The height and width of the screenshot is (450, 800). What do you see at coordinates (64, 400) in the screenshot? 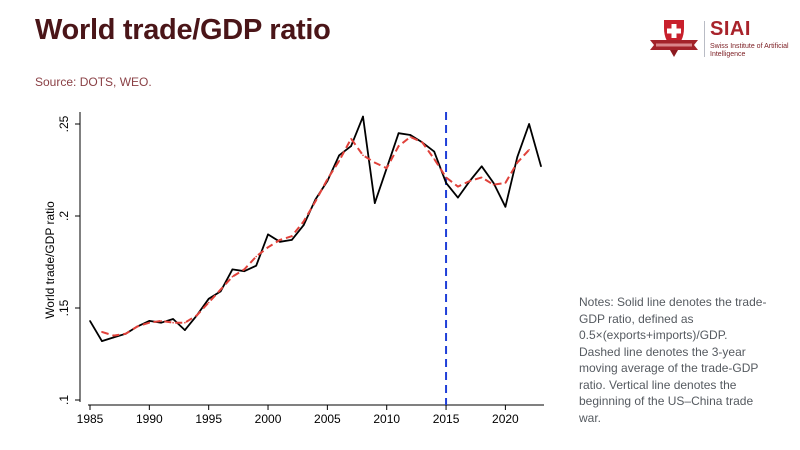
I see `y-tick-label: .1` at bounding box center [64, 400].